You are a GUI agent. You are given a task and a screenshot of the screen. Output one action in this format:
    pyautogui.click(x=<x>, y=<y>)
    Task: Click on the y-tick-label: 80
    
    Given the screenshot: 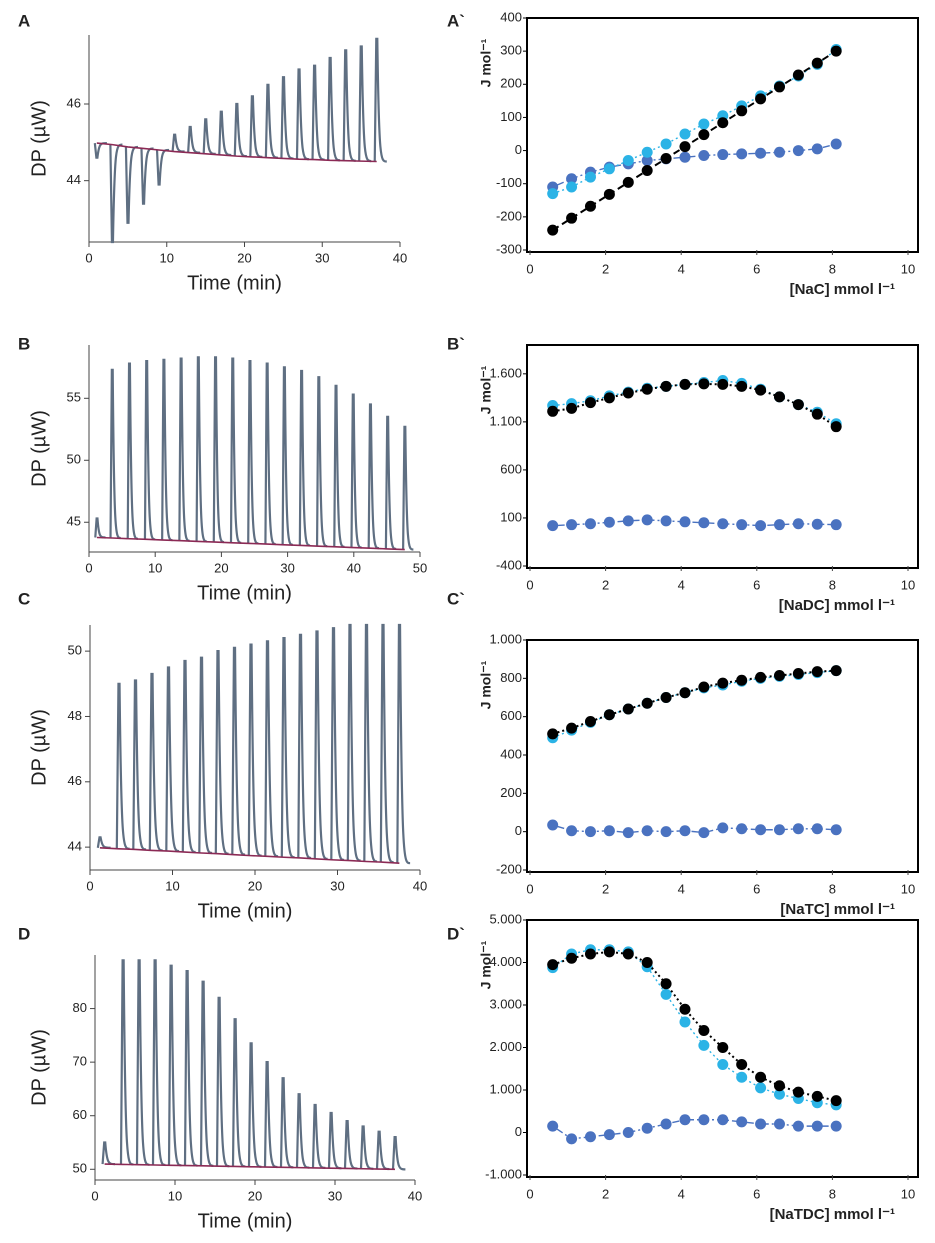 What is the action you would take?
    pyautogui.click(x=80, y=1007)
    